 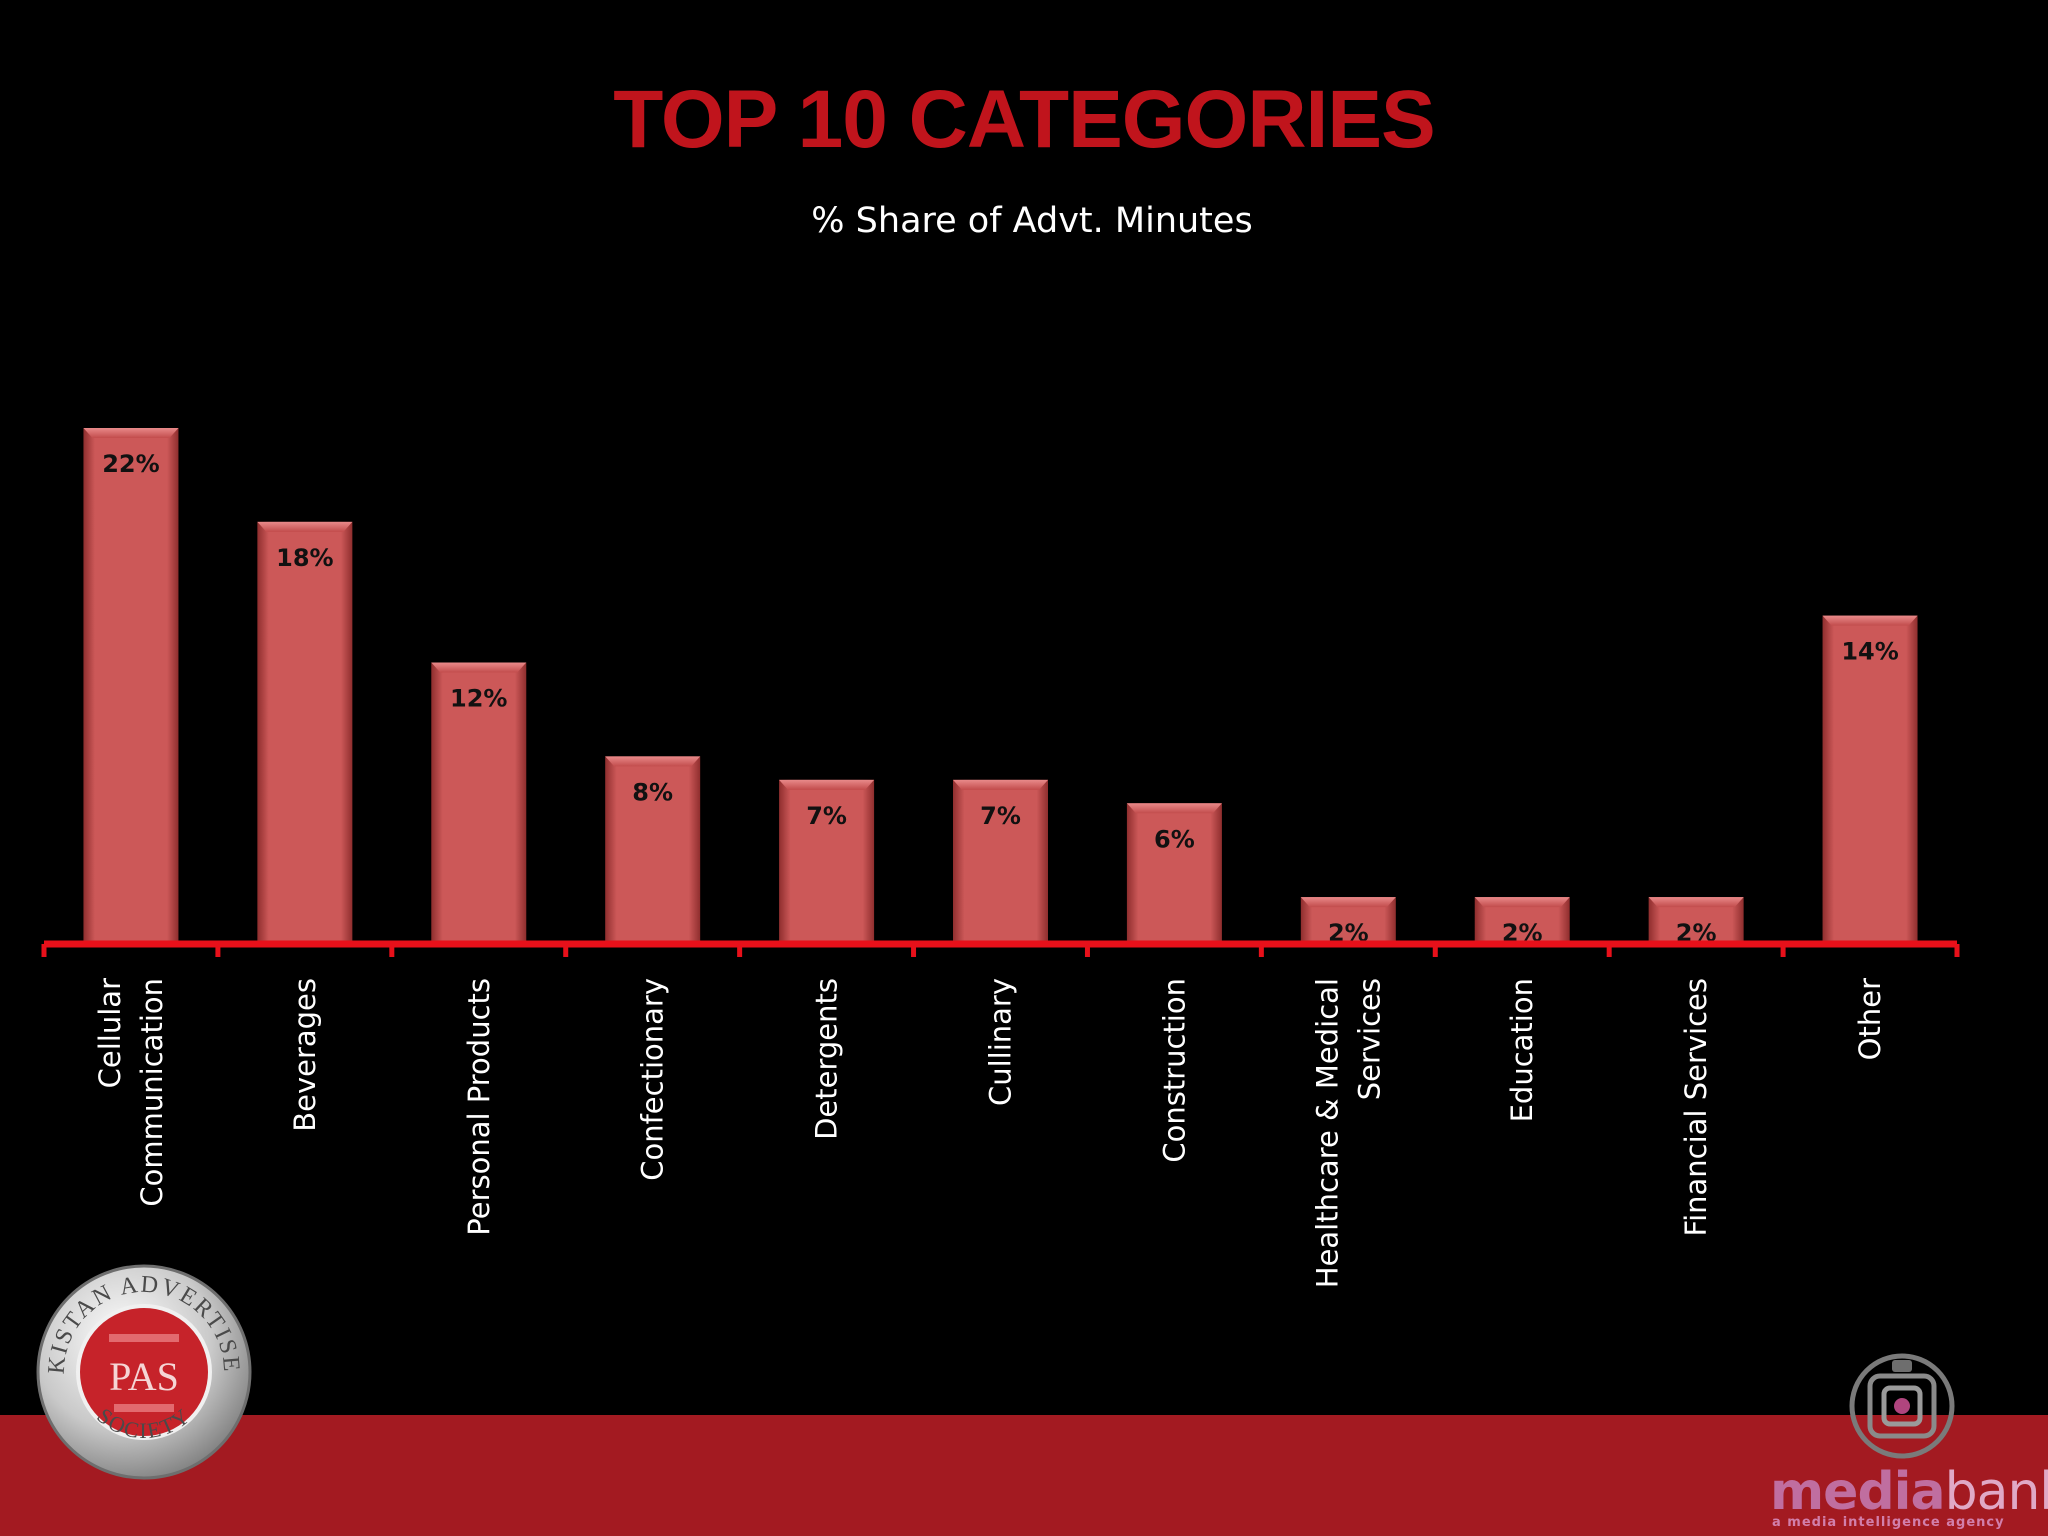 I want to click on category-label: Cellular Communication, so click(x=131, y=1092).